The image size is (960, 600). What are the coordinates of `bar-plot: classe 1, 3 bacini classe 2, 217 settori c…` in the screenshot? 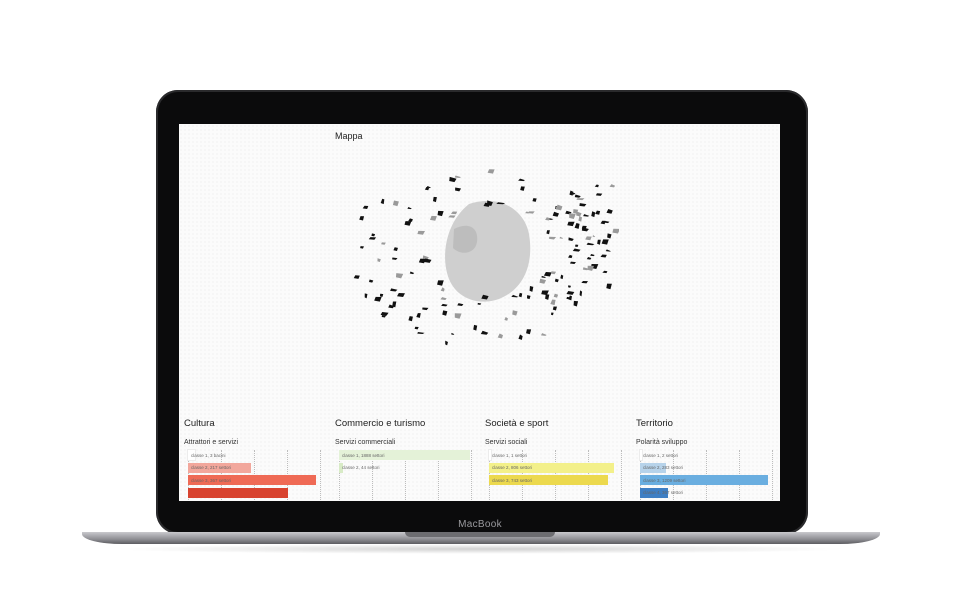 It's located at (255, 475).